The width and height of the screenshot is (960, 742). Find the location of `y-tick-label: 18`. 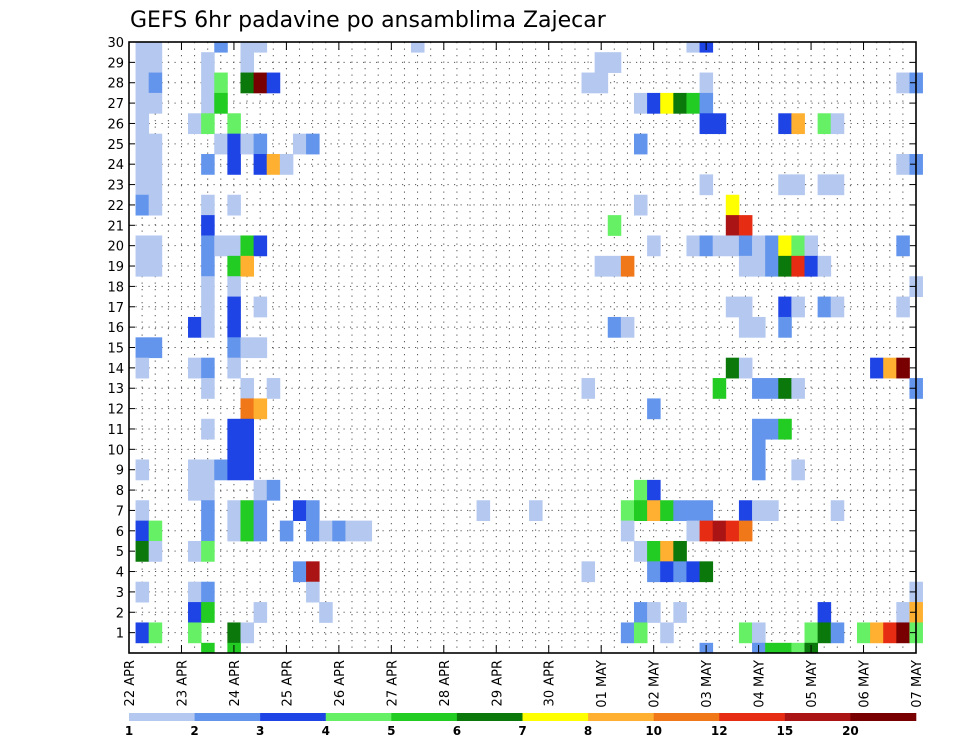

y-tick-label: 18 is located at coordinates (115, 287).